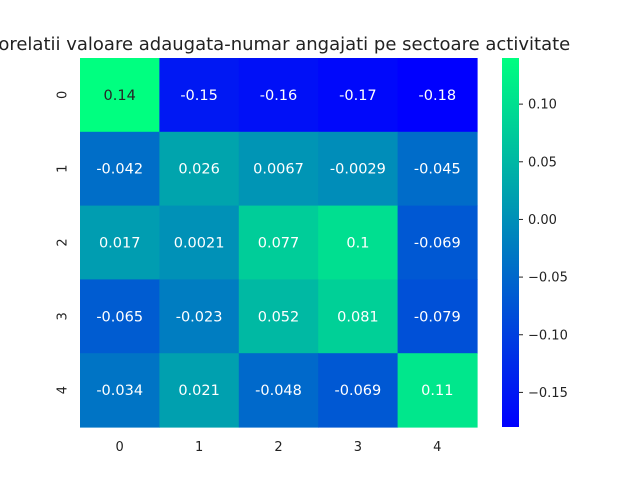 The width and height of the screenshot is (640, 480). I want to click on cell-label: -0.15, so click(199, 96).